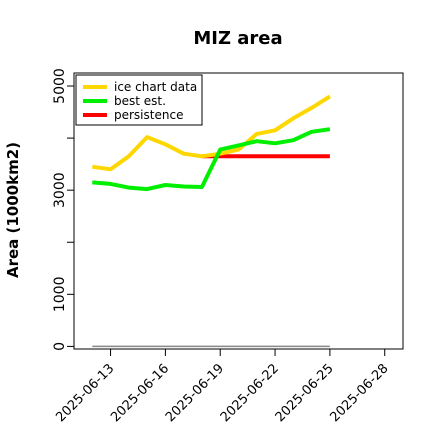 The image size is (440, 440). I want to click on x-tick-label: 2025-06-28, so click(360, 393).